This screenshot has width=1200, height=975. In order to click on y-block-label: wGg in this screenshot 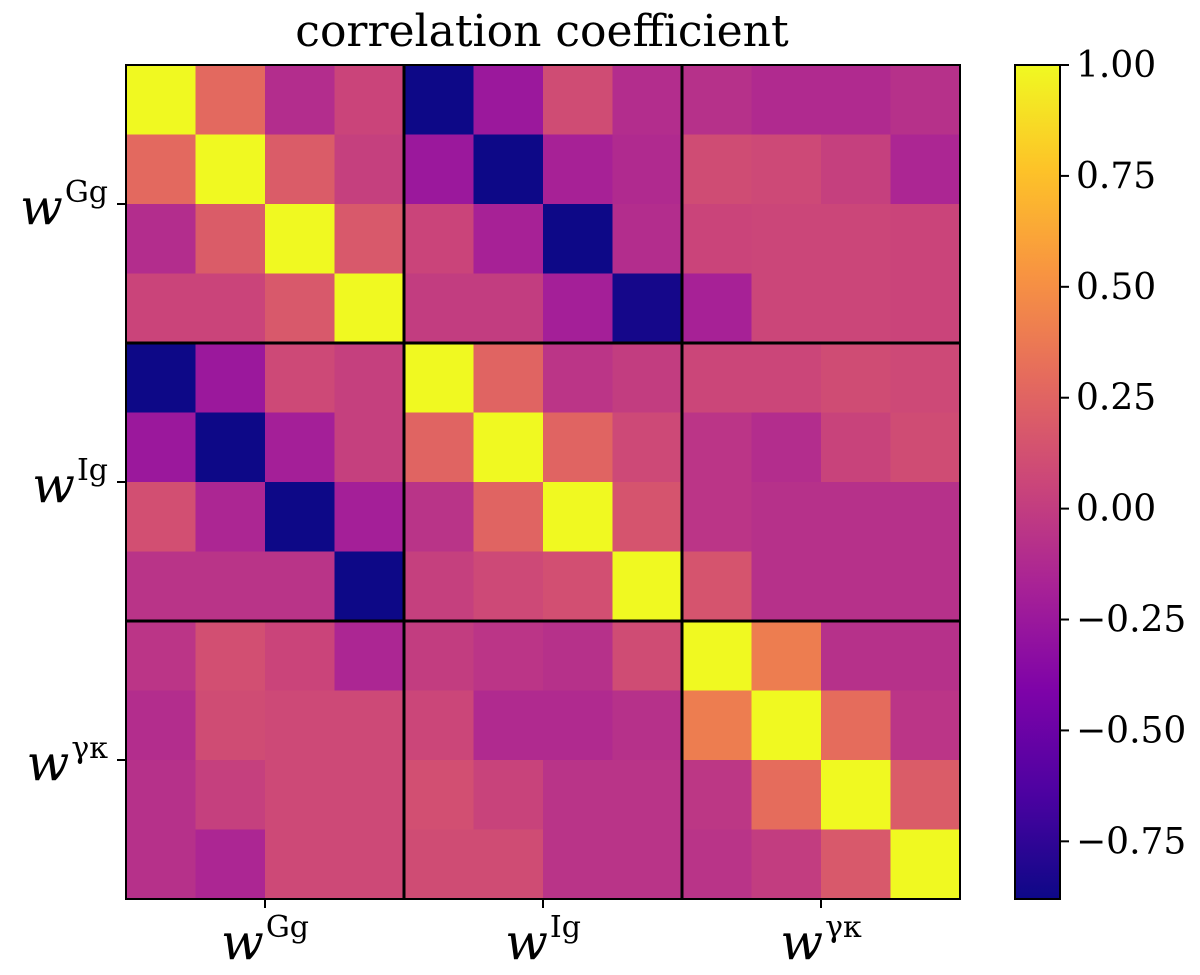, I will do `click(64, 205)`.